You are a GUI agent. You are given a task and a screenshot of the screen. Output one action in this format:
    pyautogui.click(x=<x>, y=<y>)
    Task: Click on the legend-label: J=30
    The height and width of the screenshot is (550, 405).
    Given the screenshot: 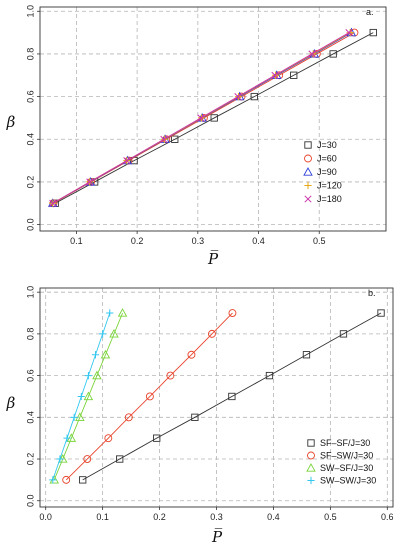 What is the action you would take?
    pyautogui.click(x=327, y=145)
    